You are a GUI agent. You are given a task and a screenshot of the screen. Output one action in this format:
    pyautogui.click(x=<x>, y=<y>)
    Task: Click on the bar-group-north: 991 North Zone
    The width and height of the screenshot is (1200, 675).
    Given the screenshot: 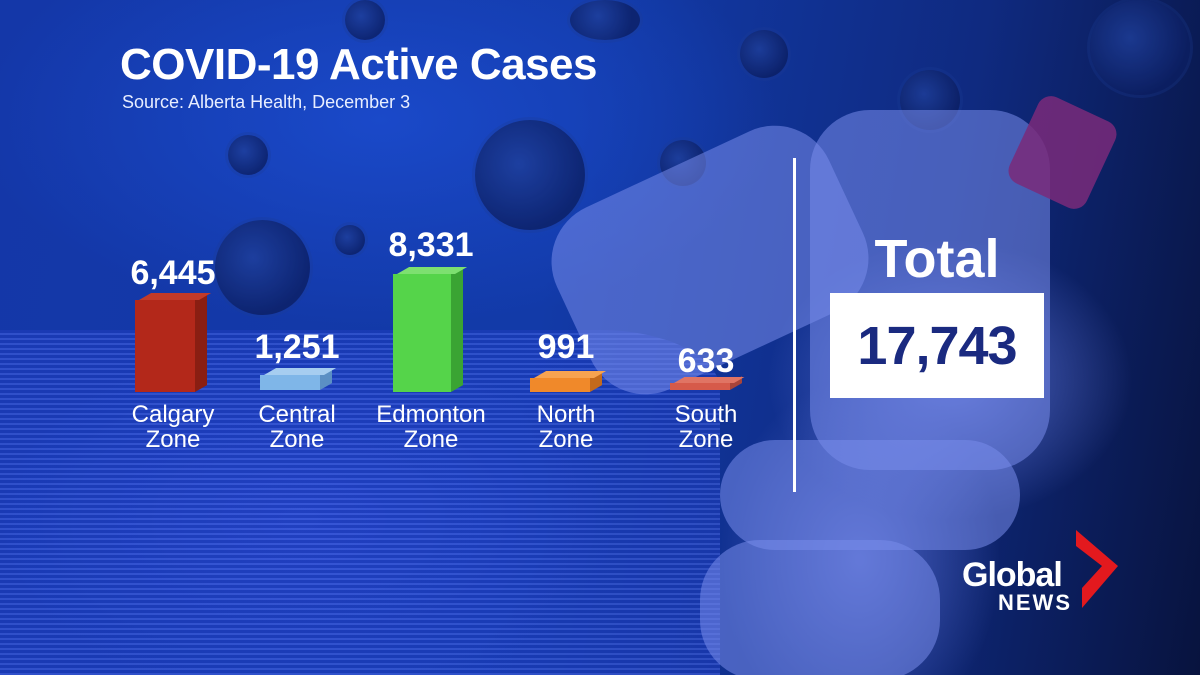 What is the action you would take?
    pyautogui.click(x=566, y=230)
    